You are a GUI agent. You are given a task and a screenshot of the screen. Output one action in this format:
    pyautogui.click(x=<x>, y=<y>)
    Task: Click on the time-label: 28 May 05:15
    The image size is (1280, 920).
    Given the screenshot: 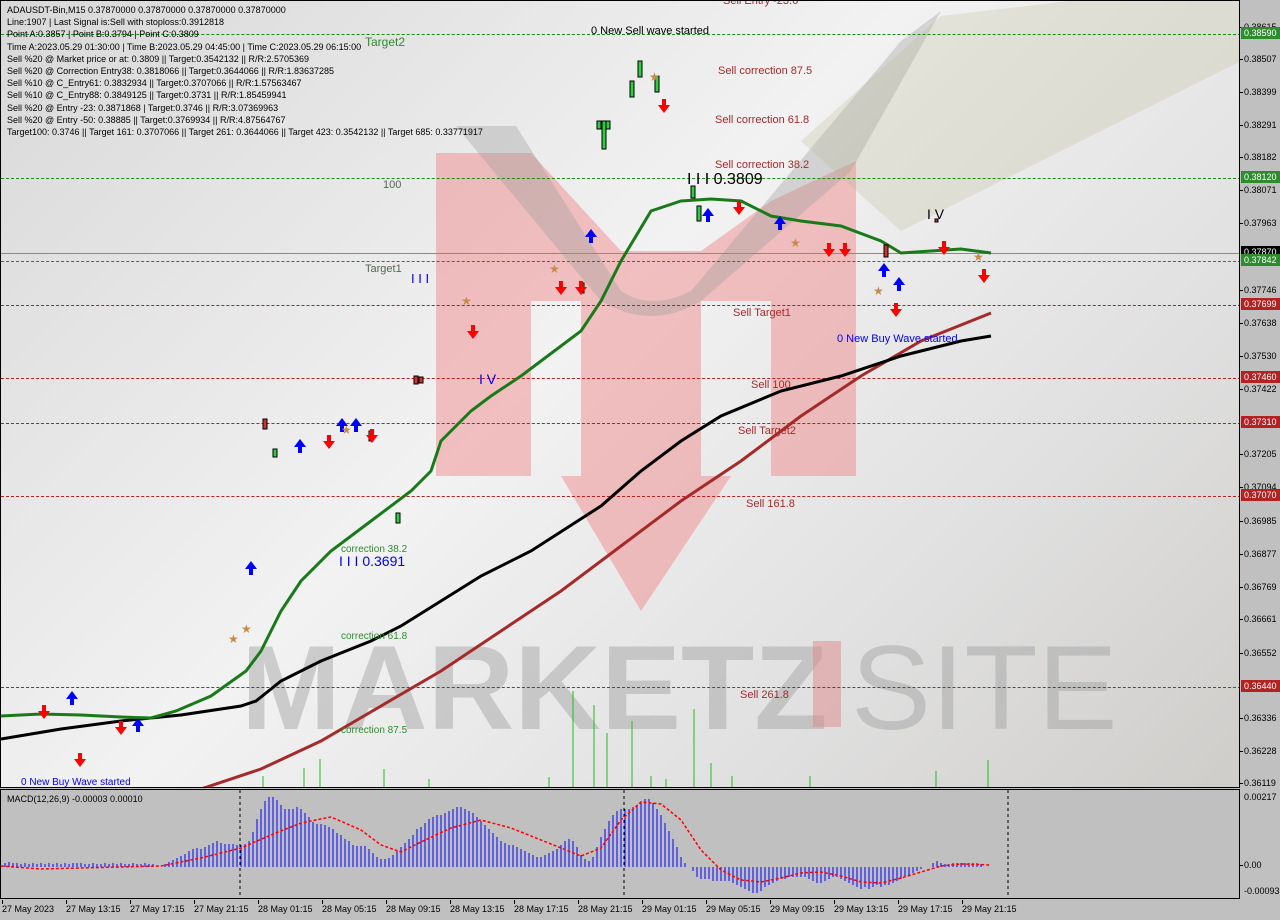 What is the action you would take?
    pyautogui.click(x=349, y=909)
    